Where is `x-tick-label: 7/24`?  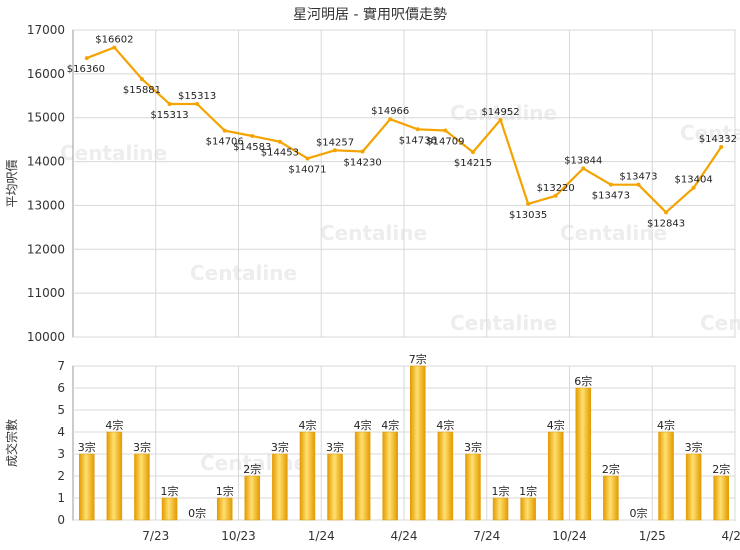 x-tick-label: 7/24 is located at coordinates (486, 536).